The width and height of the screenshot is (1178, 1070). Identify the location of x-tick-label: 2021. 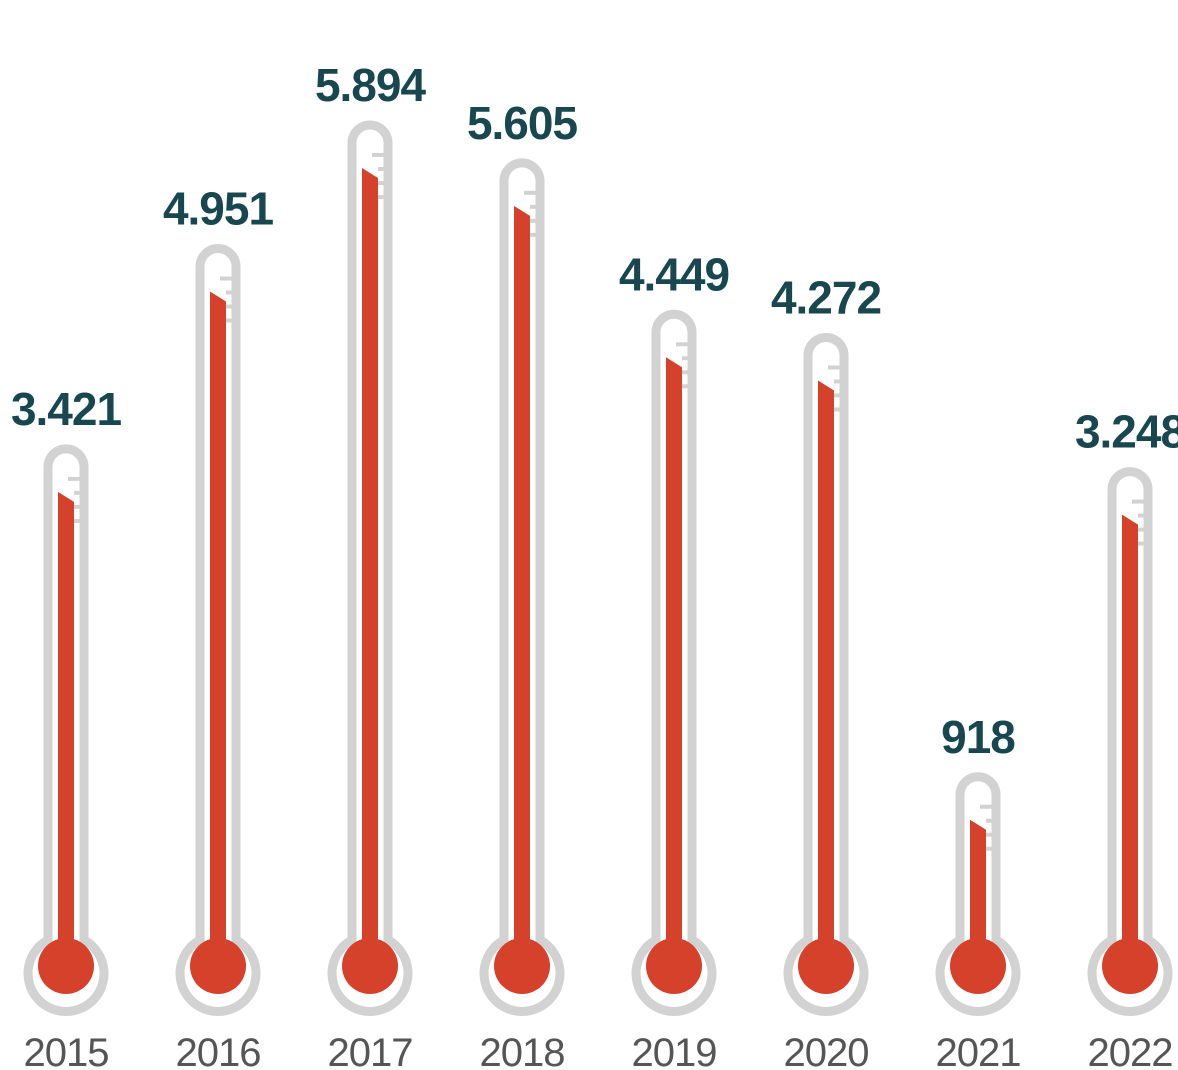
(978, 1050).